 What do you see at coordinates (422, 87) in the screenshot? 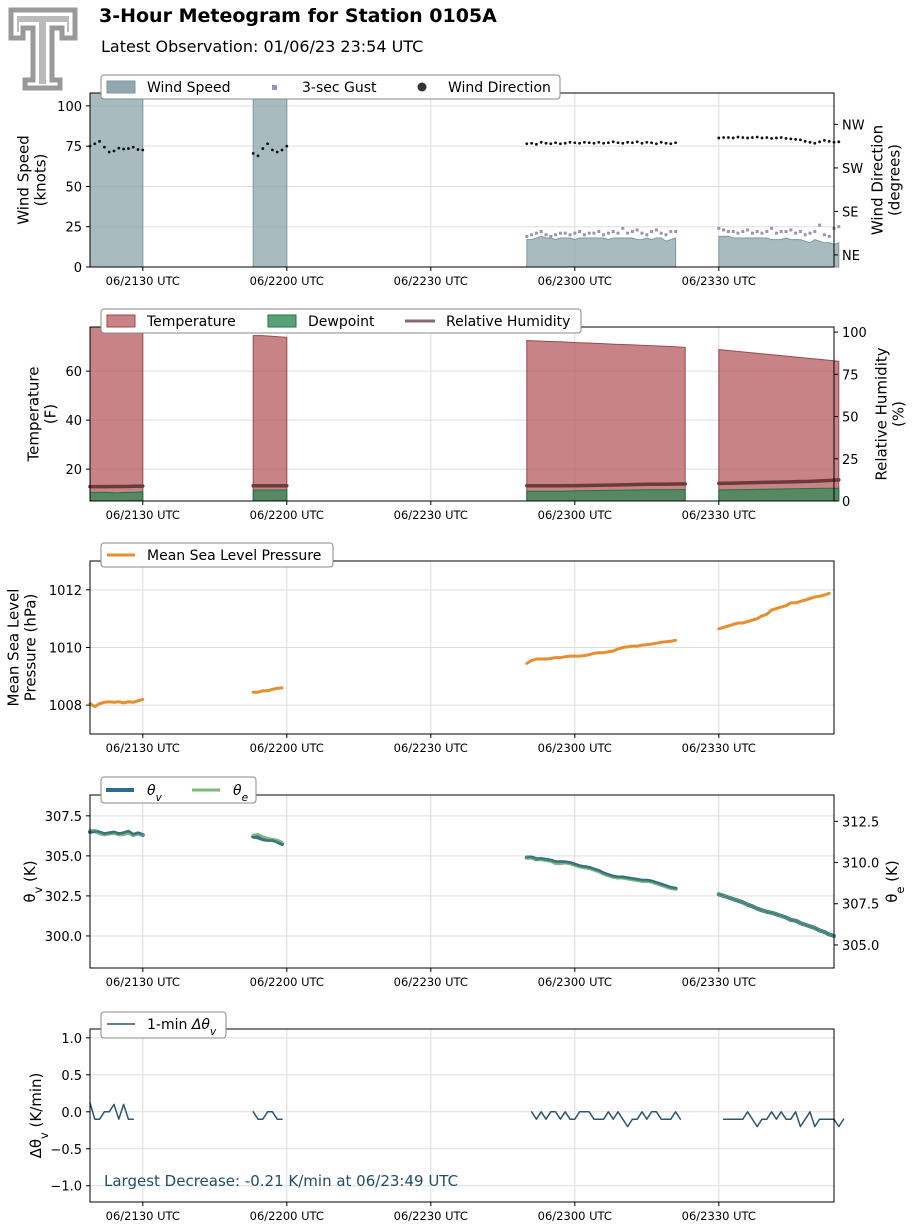
I see `legend-swatch-wind-direction` at bounding box center [422, 87].